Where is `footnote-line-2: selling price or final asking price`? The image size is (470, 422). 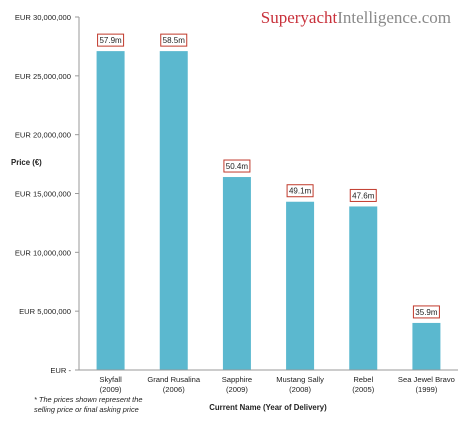 footnote-line-2: selling price or final asking price is located at coordinates (86, 409).